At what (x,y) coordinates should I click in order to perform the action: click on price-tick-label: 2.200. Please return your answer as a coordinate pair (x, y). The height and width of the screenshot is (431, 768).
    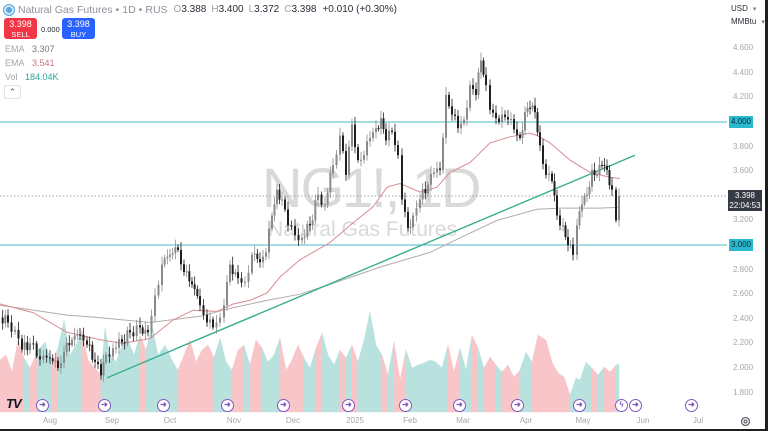
    Looking at the image, I should click on (743, 343).